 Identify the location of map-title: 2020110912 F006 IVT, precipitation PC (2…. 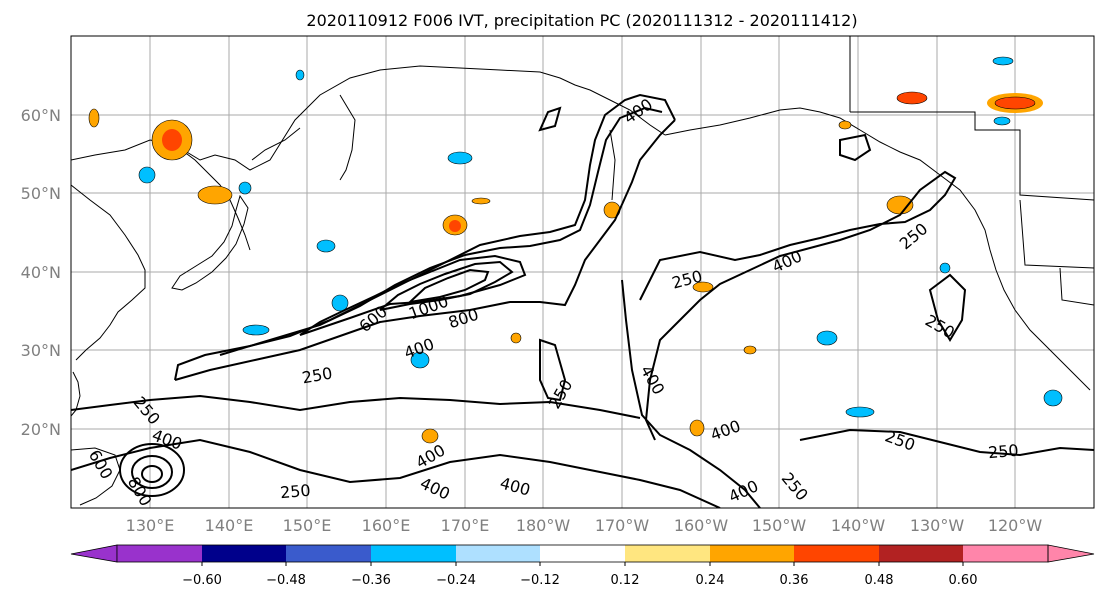
(581, 20).